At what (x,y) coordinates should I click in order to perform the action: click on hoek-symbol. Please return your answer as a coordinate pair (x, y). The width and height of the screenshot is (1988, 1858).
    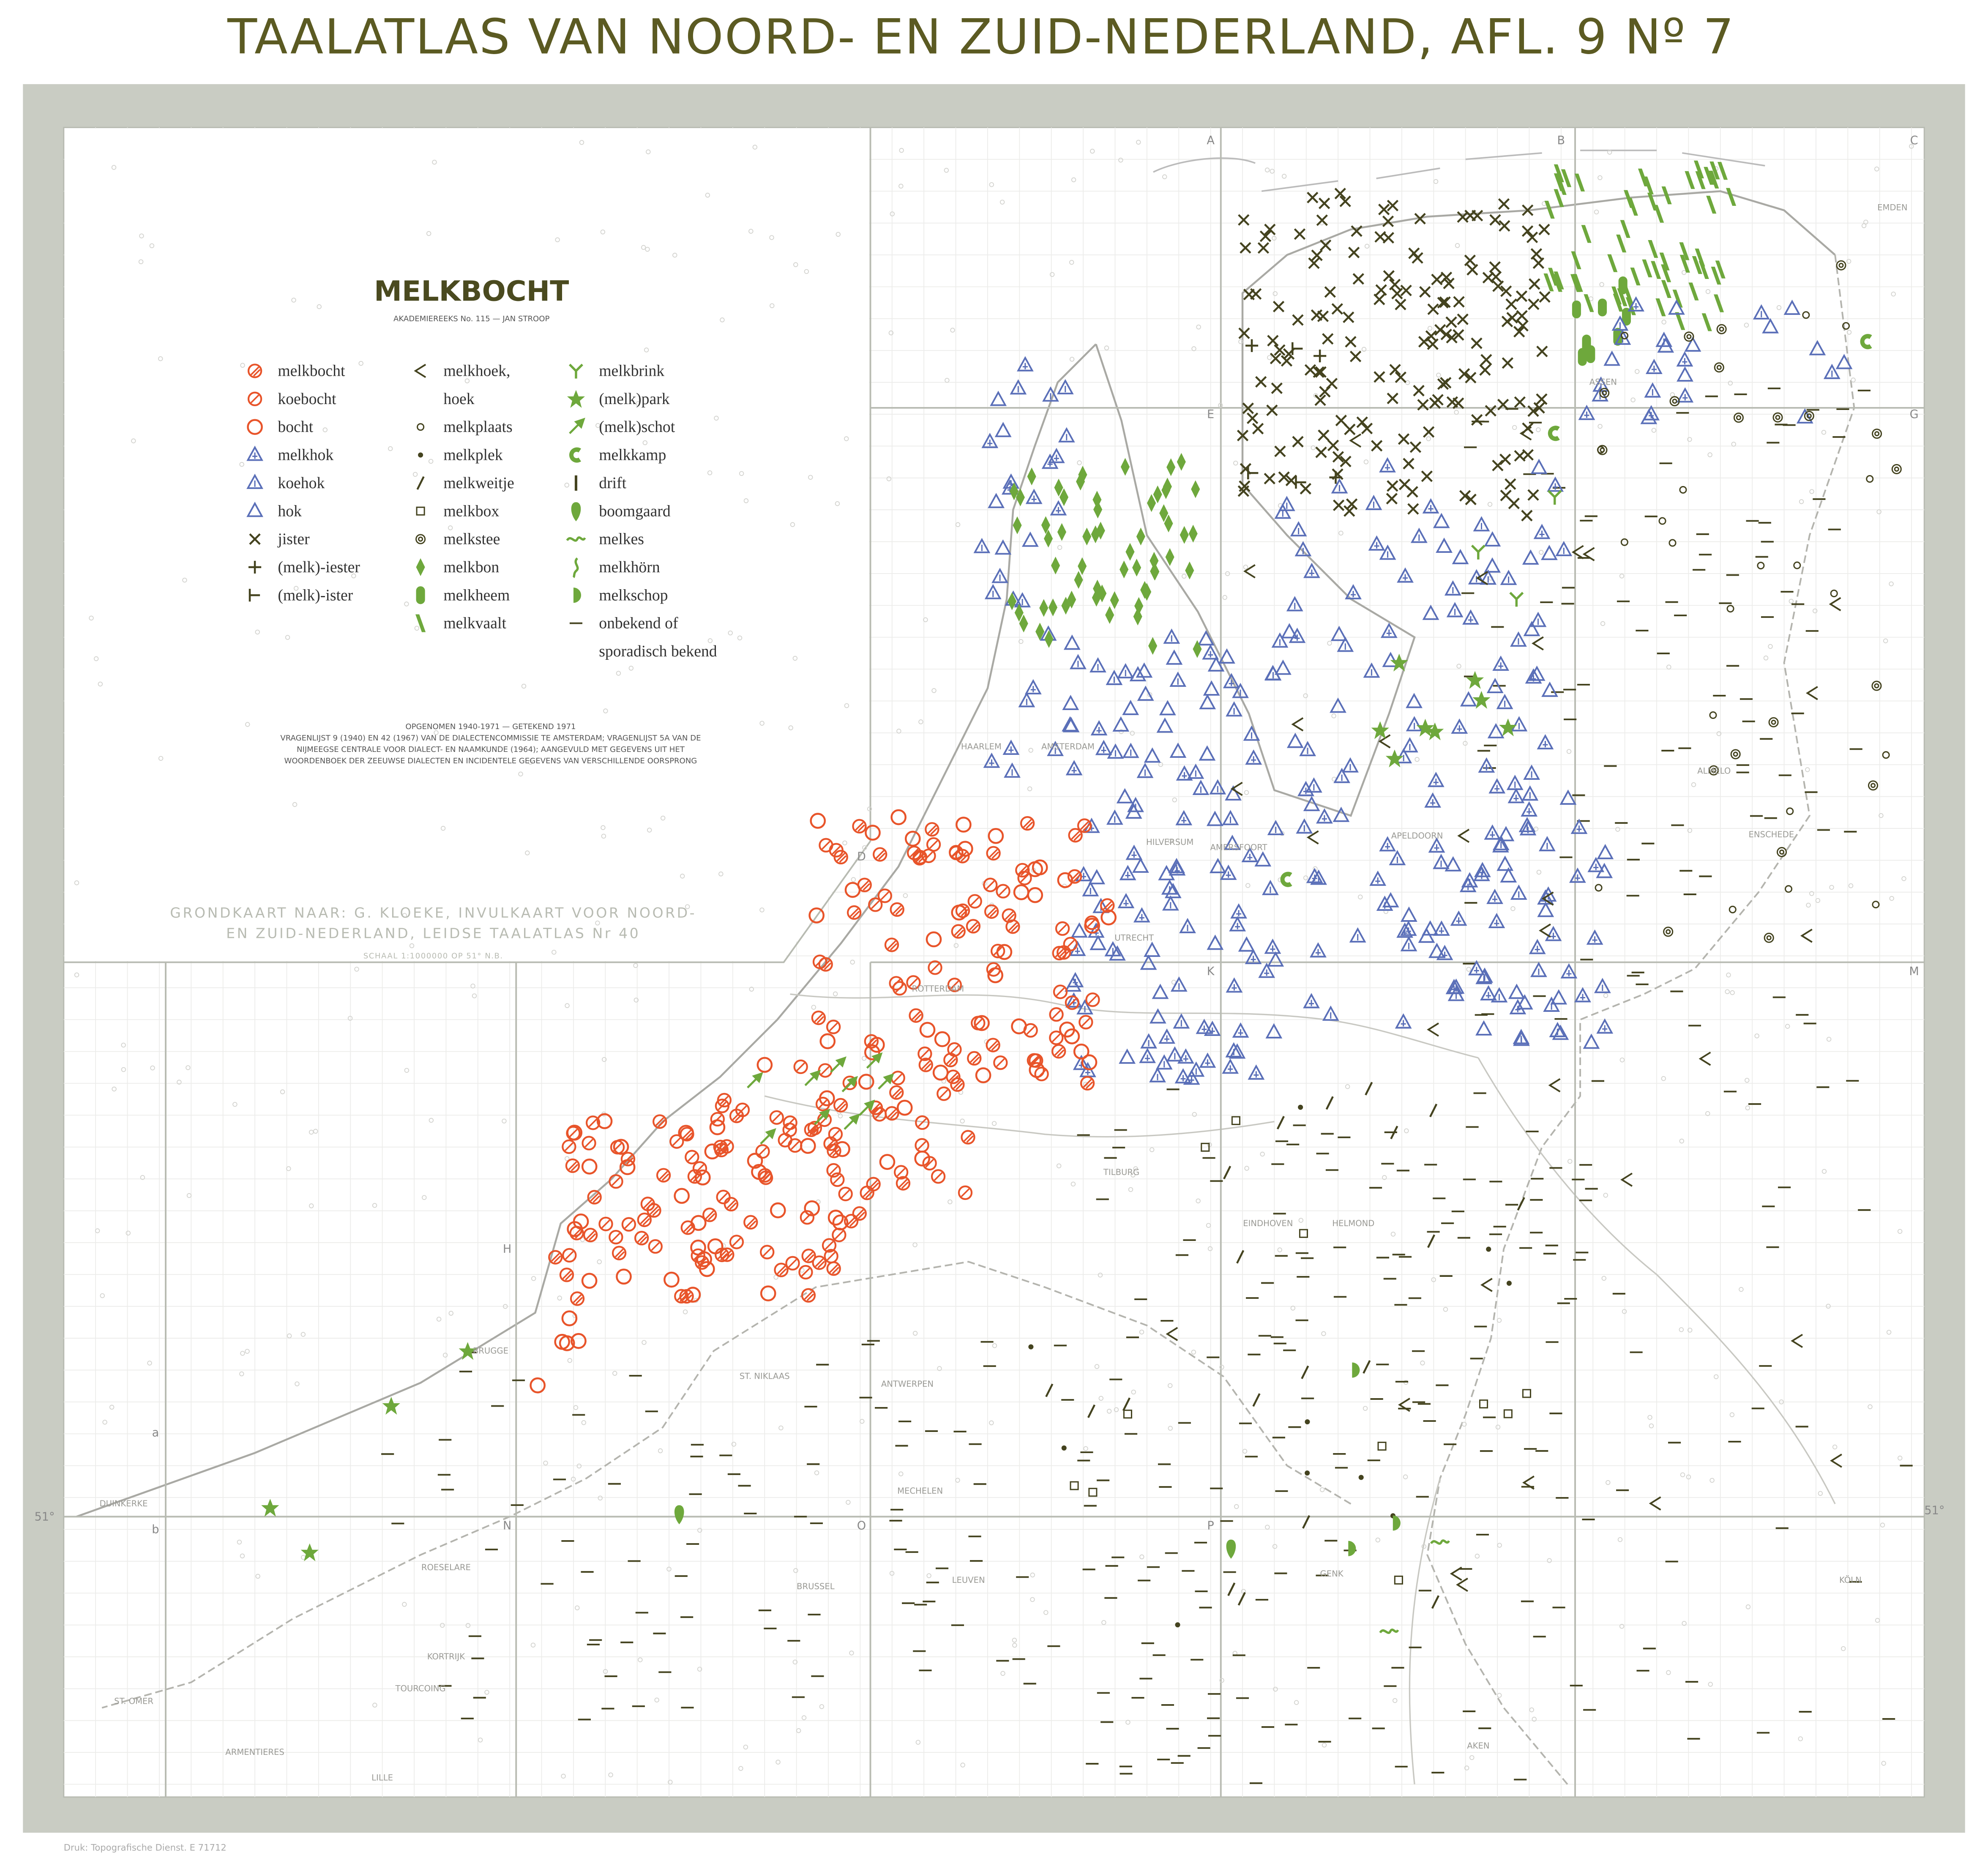
    Looking at the image, I should click on (1482, 578).